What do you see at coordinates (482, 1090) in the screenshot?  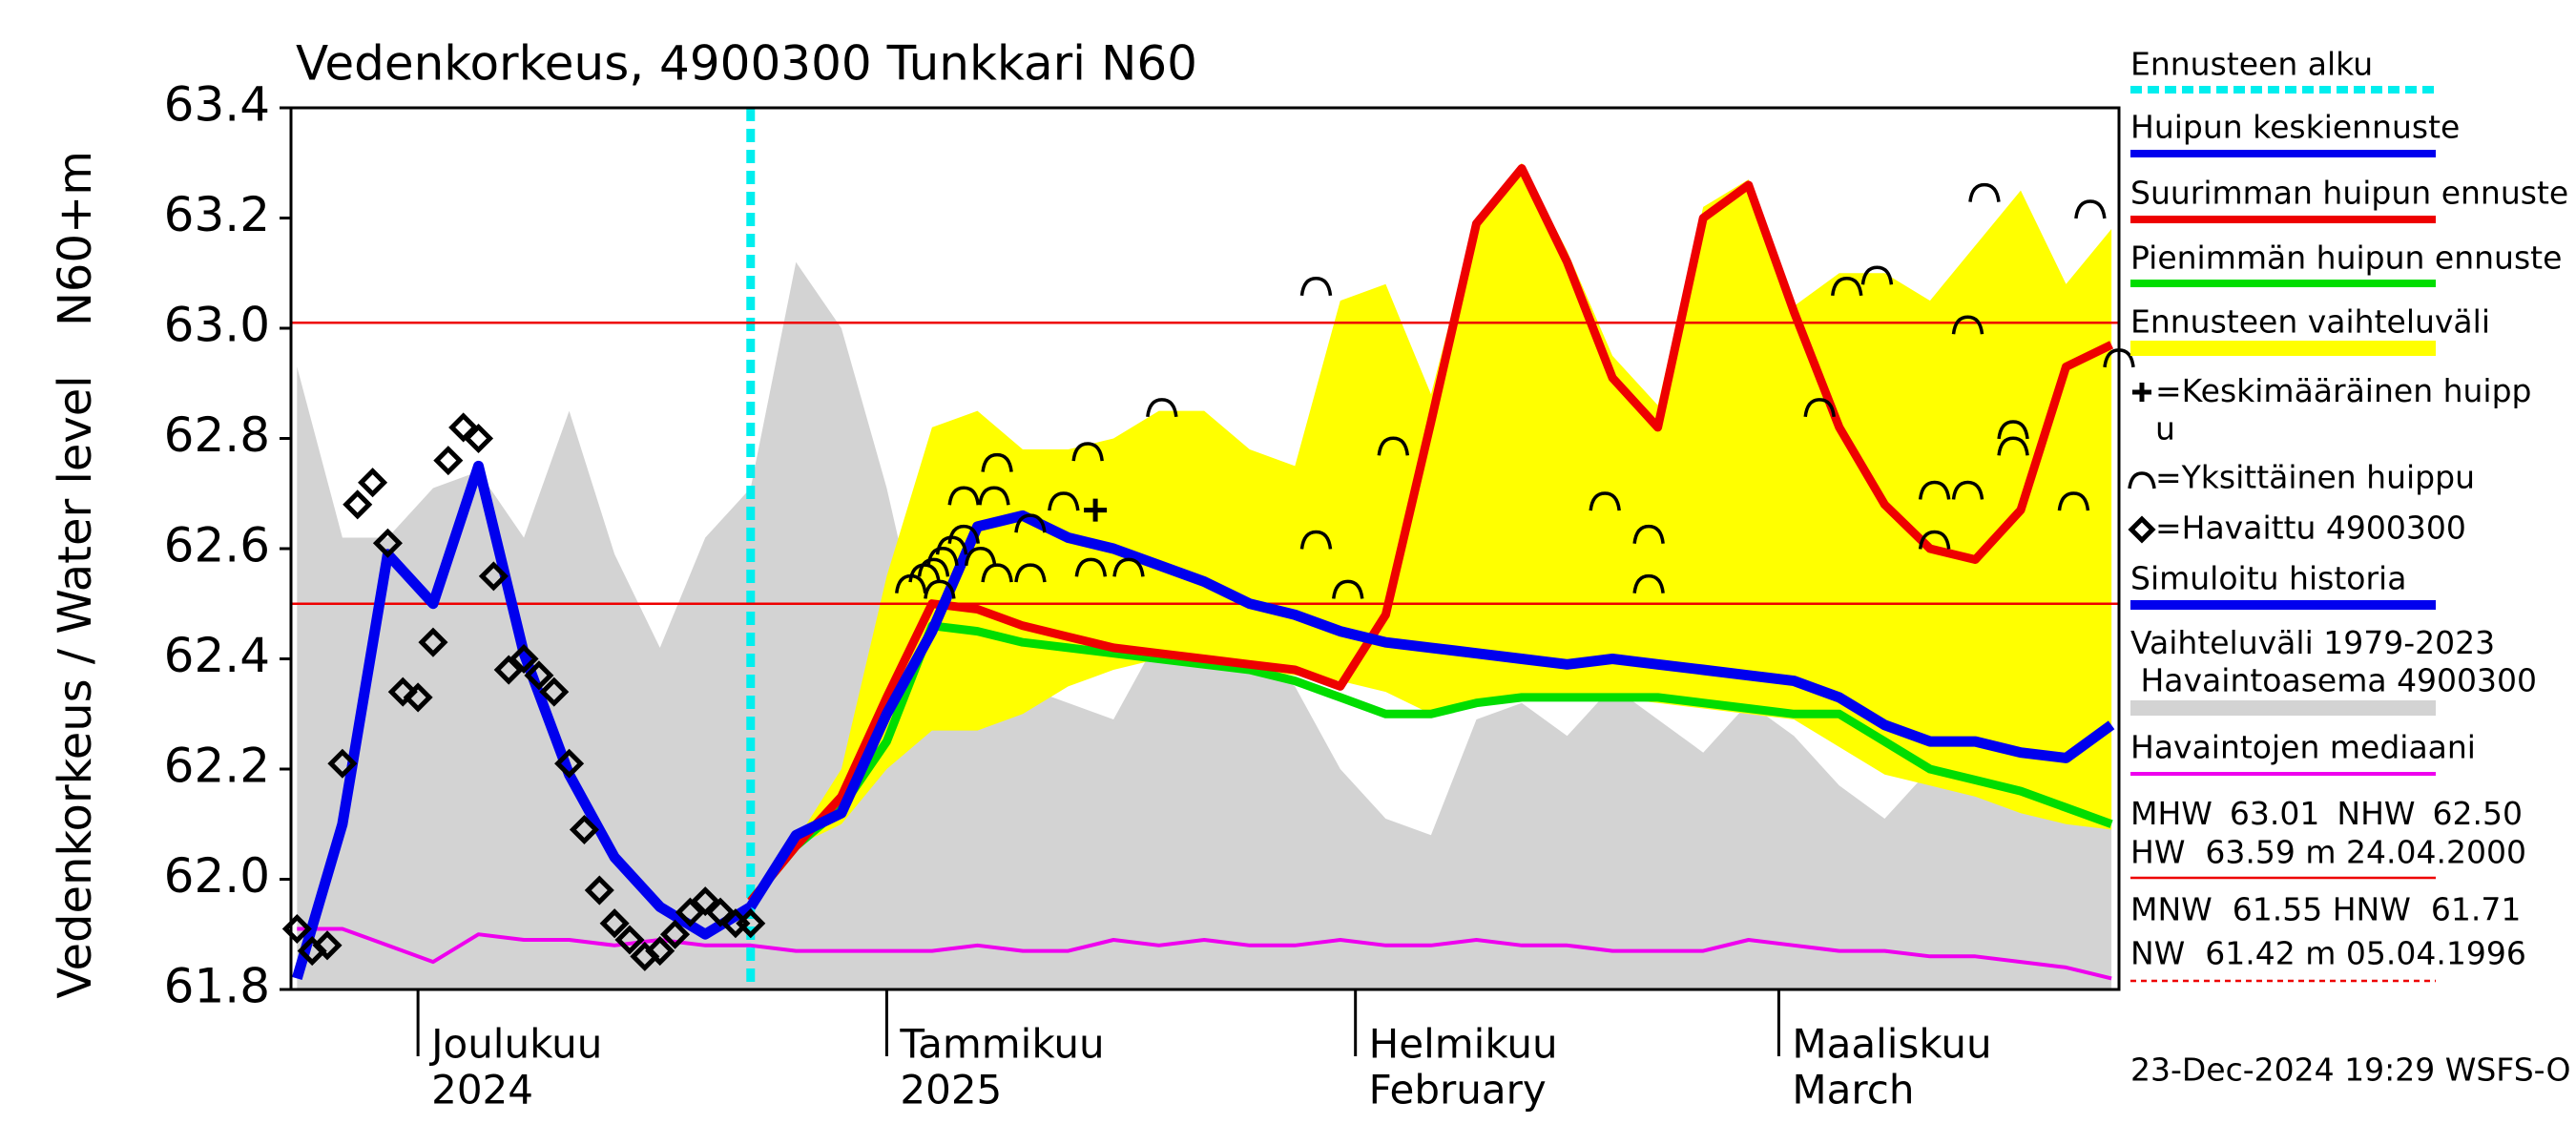 I see `x-tick-sublabel: 2024` at bounding box center [482, 1090].